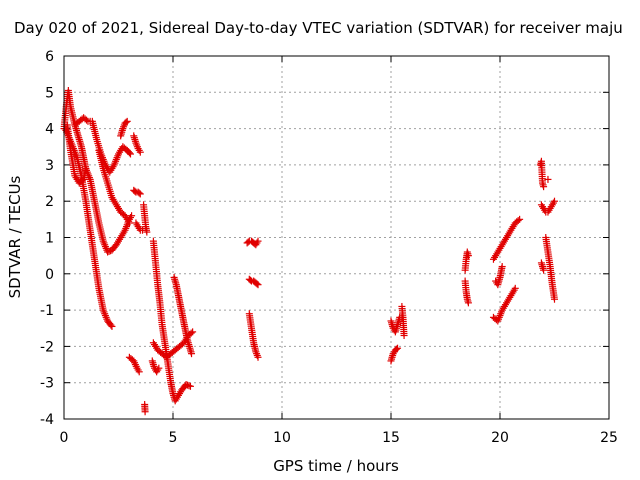 This screenshot has height=480, width=640. I want to click on x-tick-label: 25, so click(609, 438).